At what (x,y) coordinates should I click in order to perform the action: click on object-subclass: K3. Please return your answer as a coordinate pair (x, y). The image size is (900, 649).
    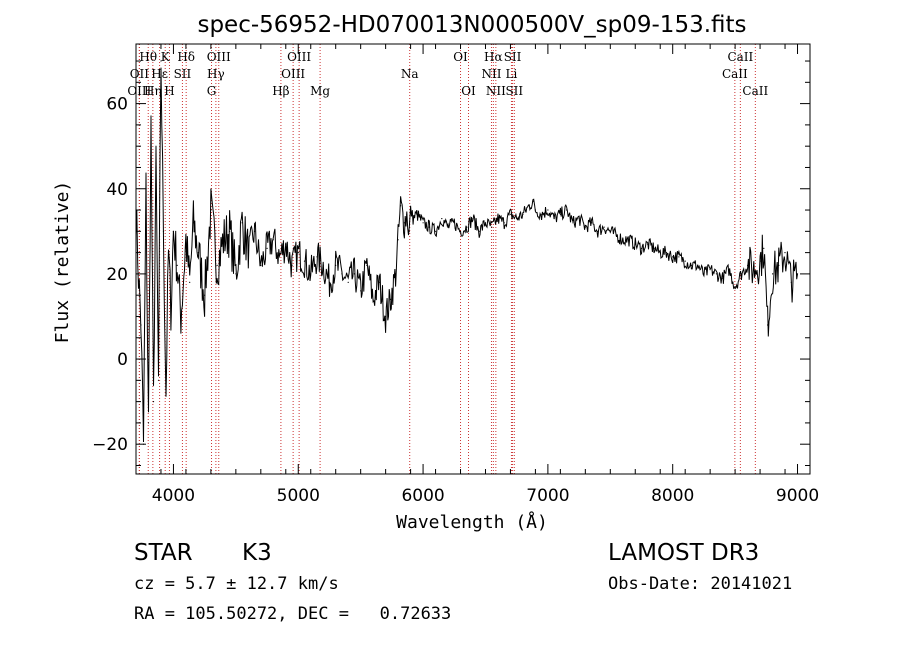
    Looking at the image, I should click on (257, 553).